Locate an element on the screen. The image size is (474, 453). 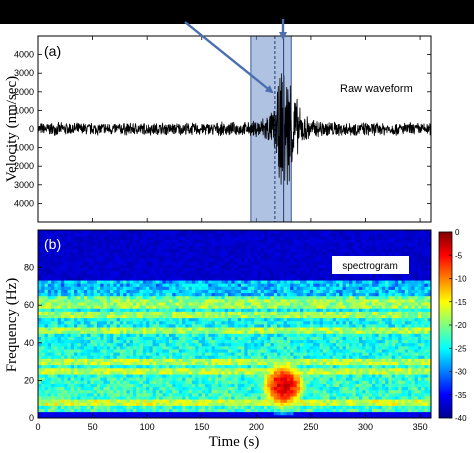
panel-a-label: (a) is located at coordinates (52, 51).